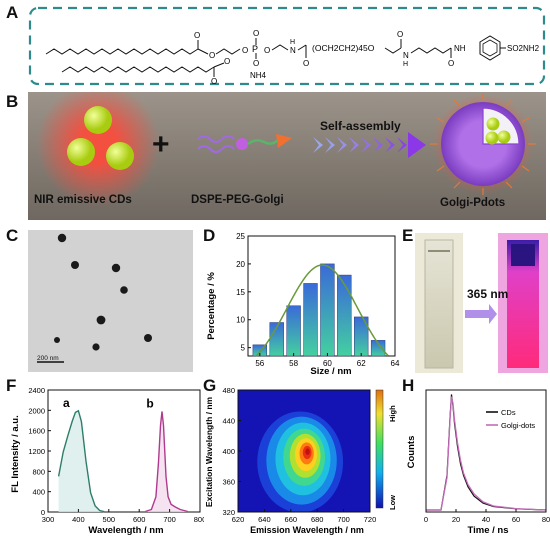 Image resolution: width=550 pixels, height=537 pixels. Describe the element at coordinates (327, 363) in the screenshot. I see `d-xtick-label: 60` at that location.